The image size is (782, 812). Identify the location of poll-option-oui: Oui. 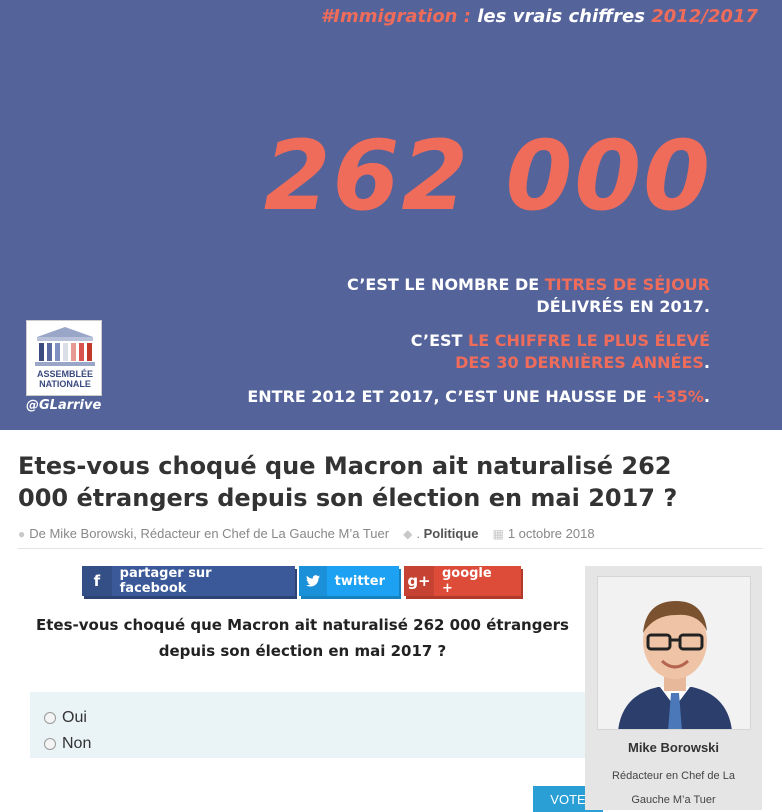
(65, 718).